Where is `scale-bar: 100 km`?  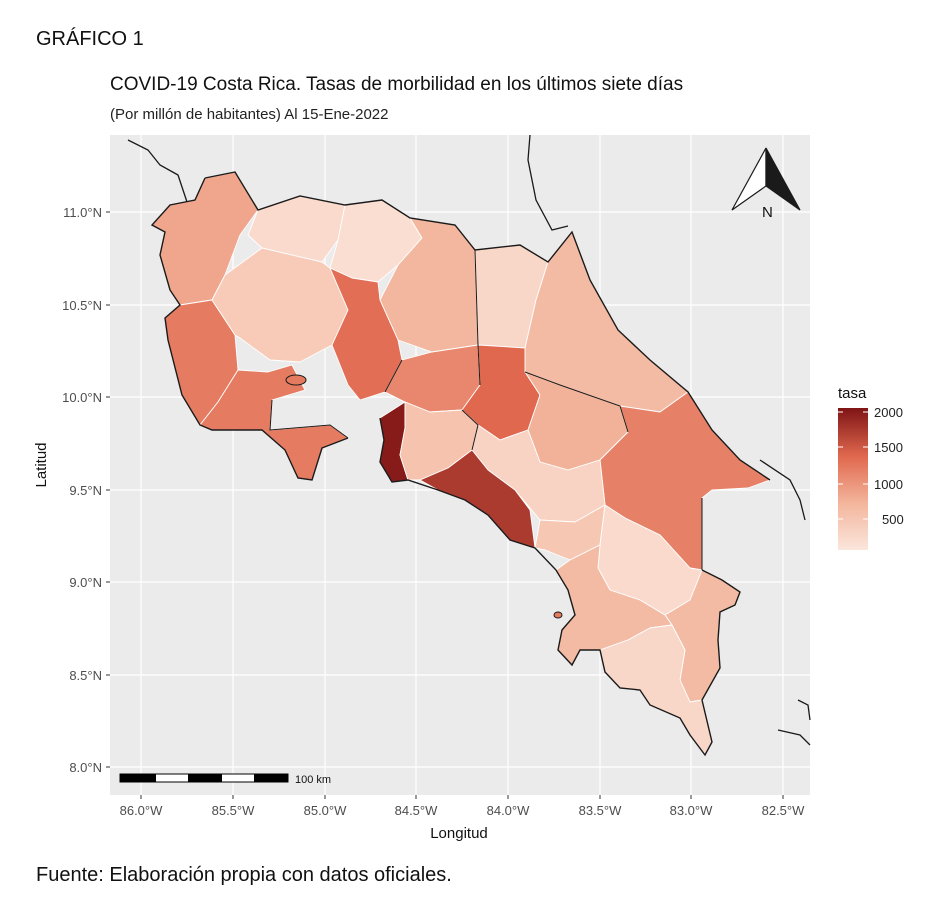
scale-bar: 100 km is located at coordinates (225, 779).